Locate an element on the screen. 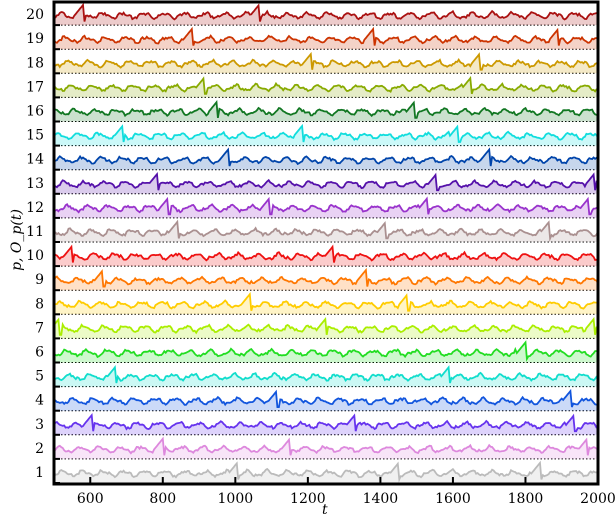  x-tick-label: 800 is located at coordinates (162, 499).